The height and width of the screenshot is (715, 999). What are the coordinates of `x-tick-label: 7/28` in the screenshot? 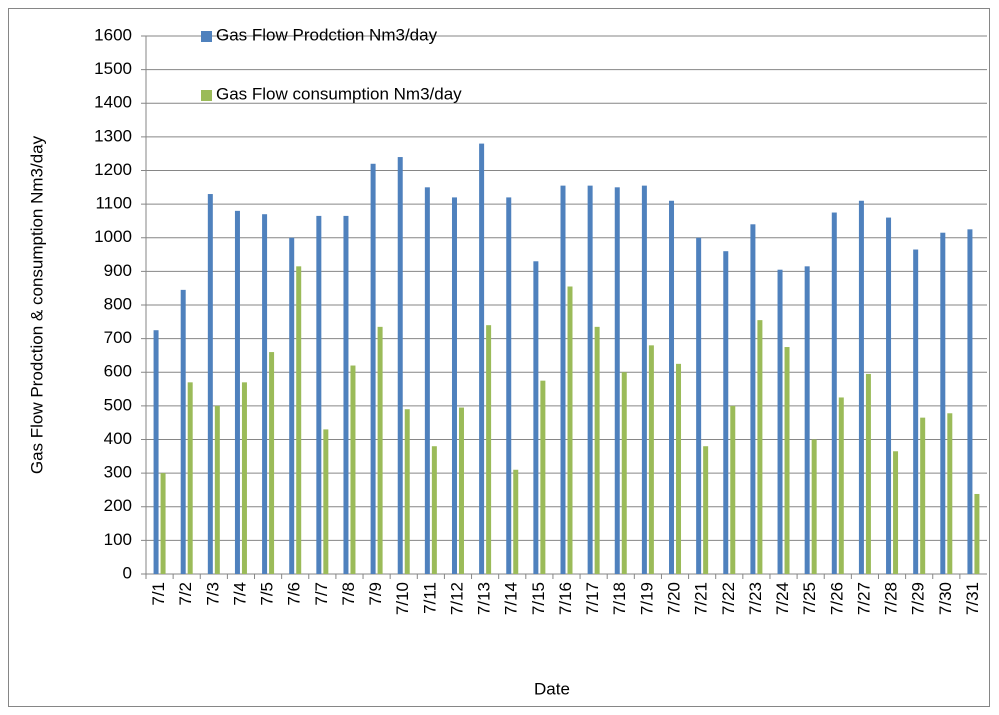 It's located at (891, 598).